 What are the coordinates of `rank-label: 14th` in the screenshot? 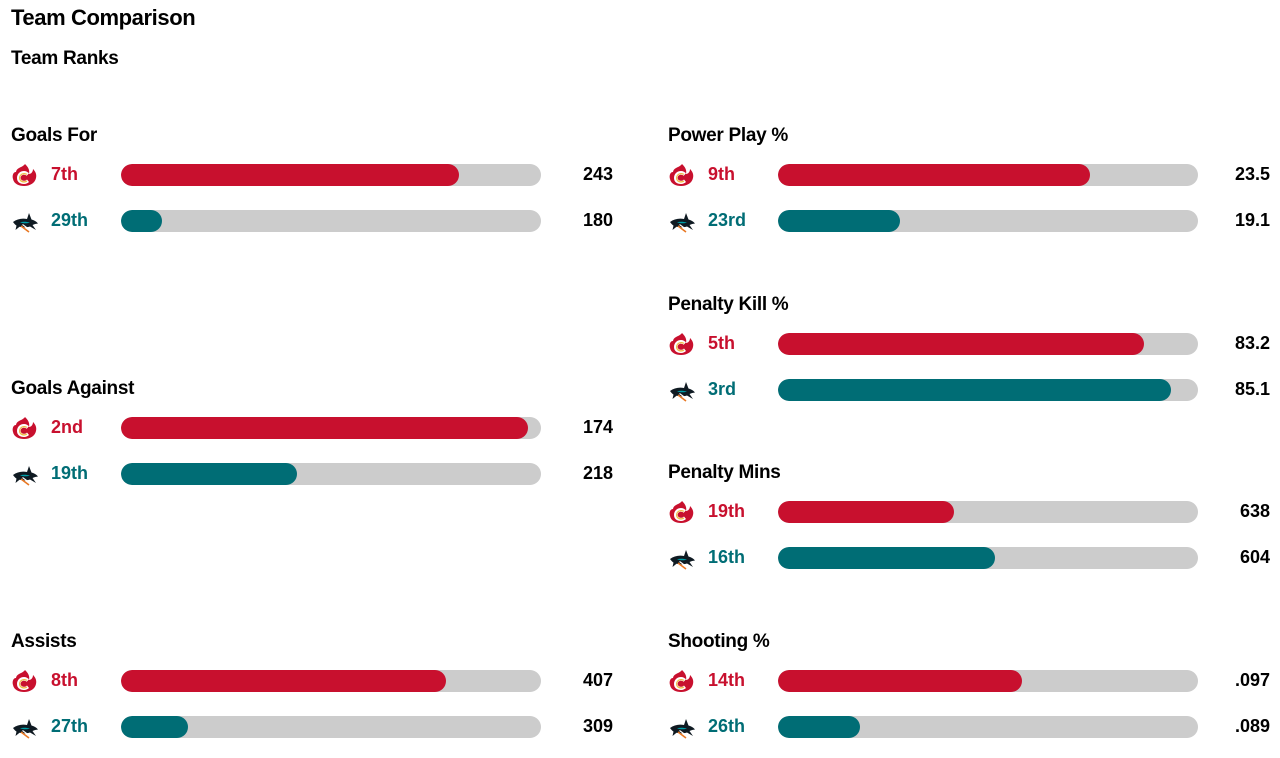 It's located at (727, 680).